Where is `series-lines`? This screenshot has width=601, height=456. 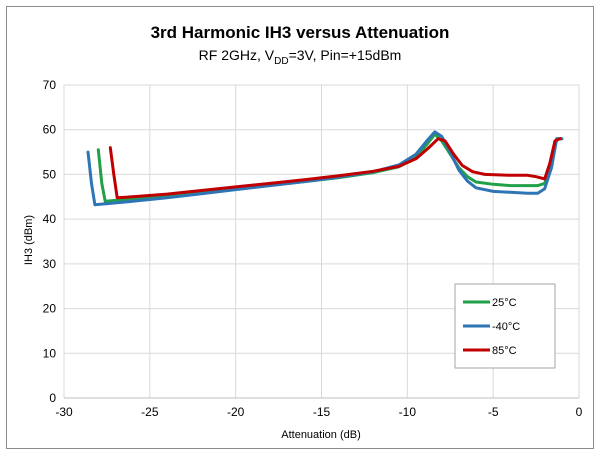
series-lines is located at coordinates (325, 168).